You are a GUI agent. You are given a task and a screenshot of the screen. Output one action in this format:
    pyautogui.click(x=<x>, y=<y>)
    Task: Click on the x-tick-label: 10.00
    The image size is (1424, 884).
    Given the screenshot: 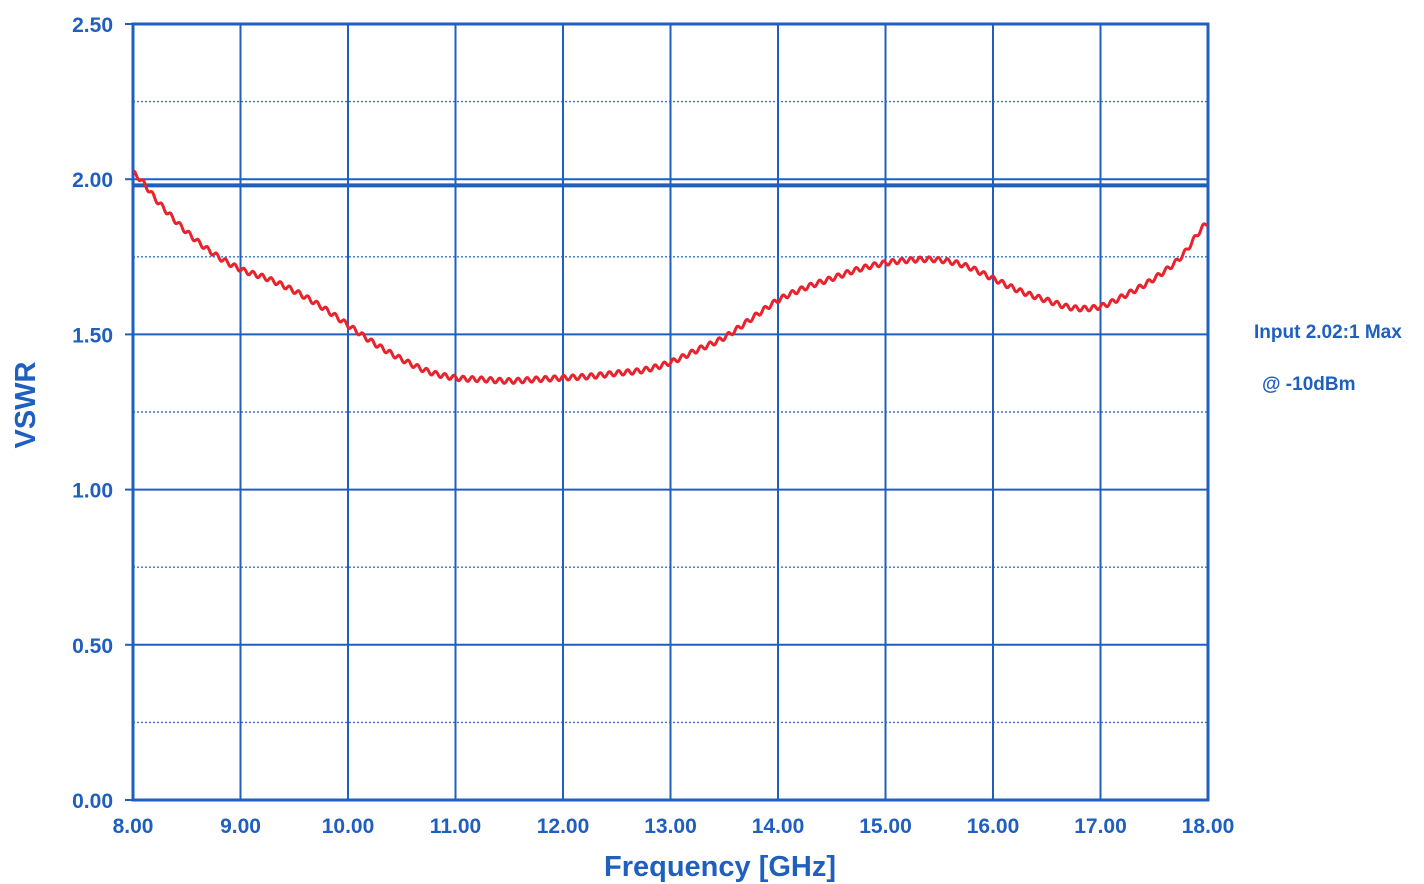 What is the action you would take?
    pyautogui.click(x=348, y=826)
    